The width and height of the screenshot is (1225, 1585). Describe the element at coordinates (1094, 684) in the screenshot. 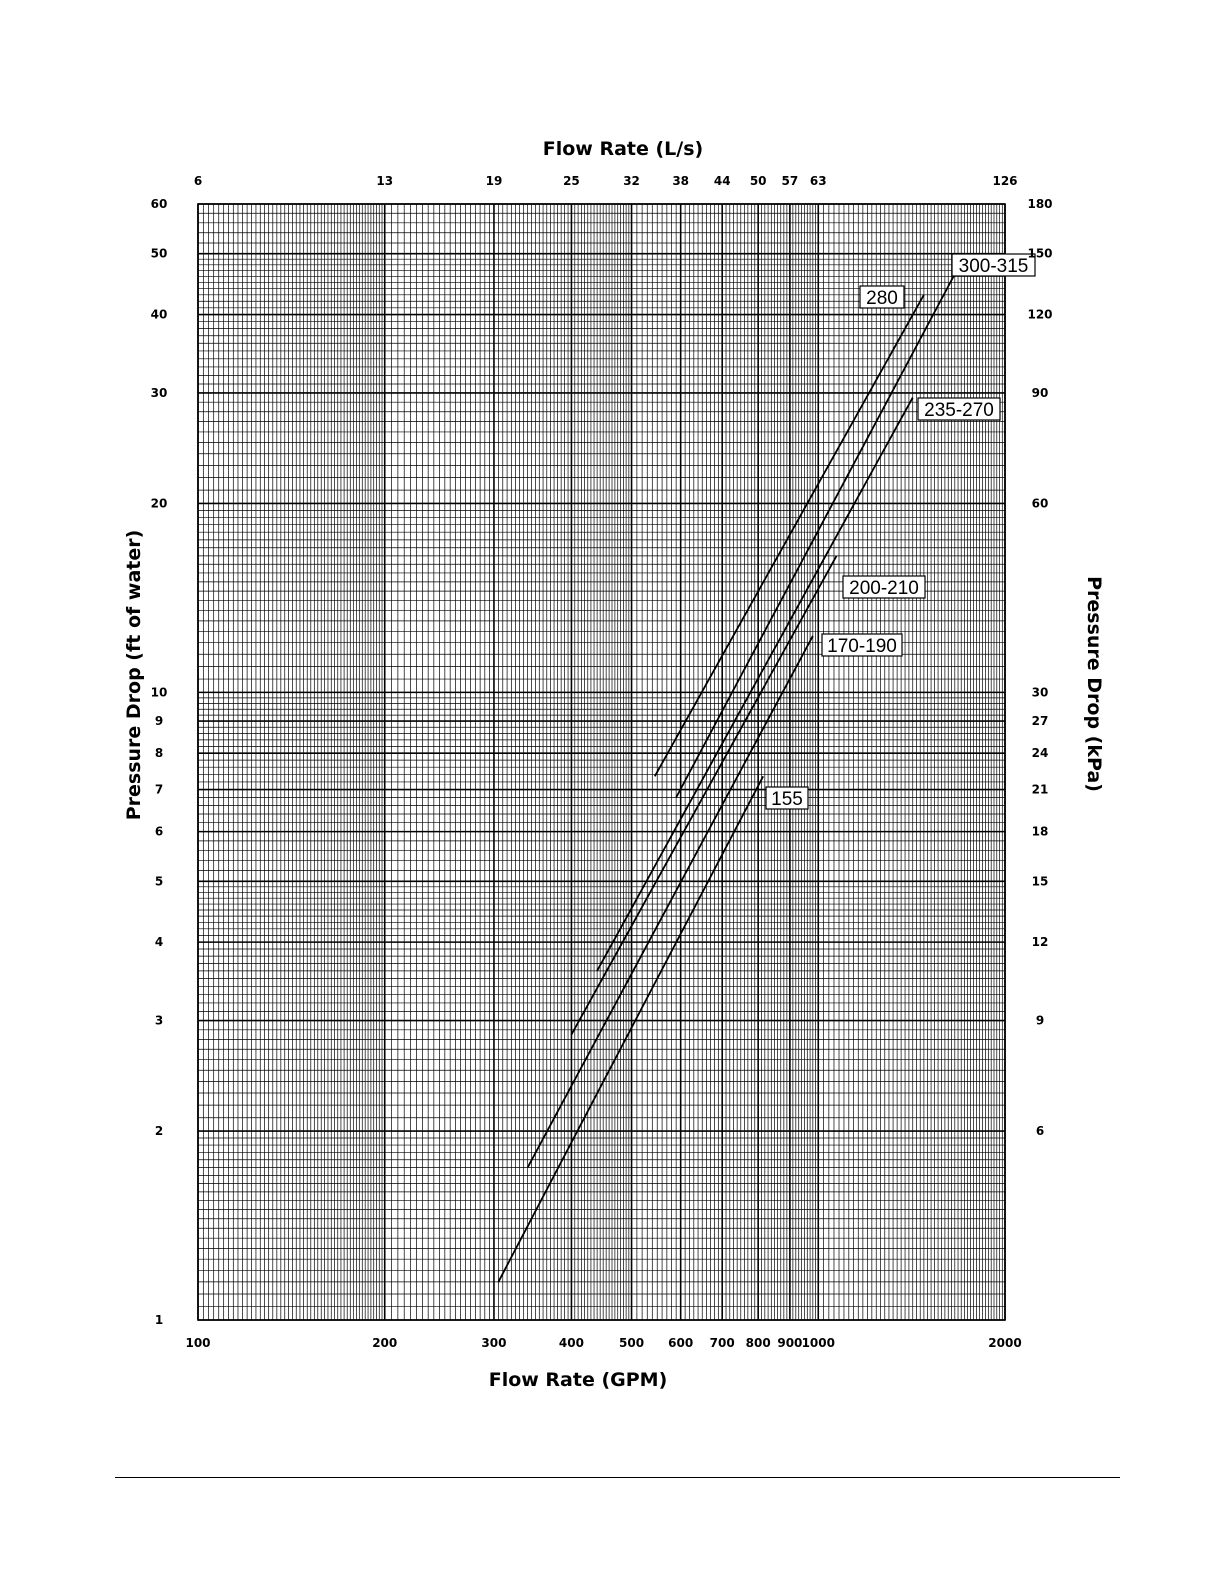

I see `y2-axis-title: Pressure Drop (kPa)` at that location.